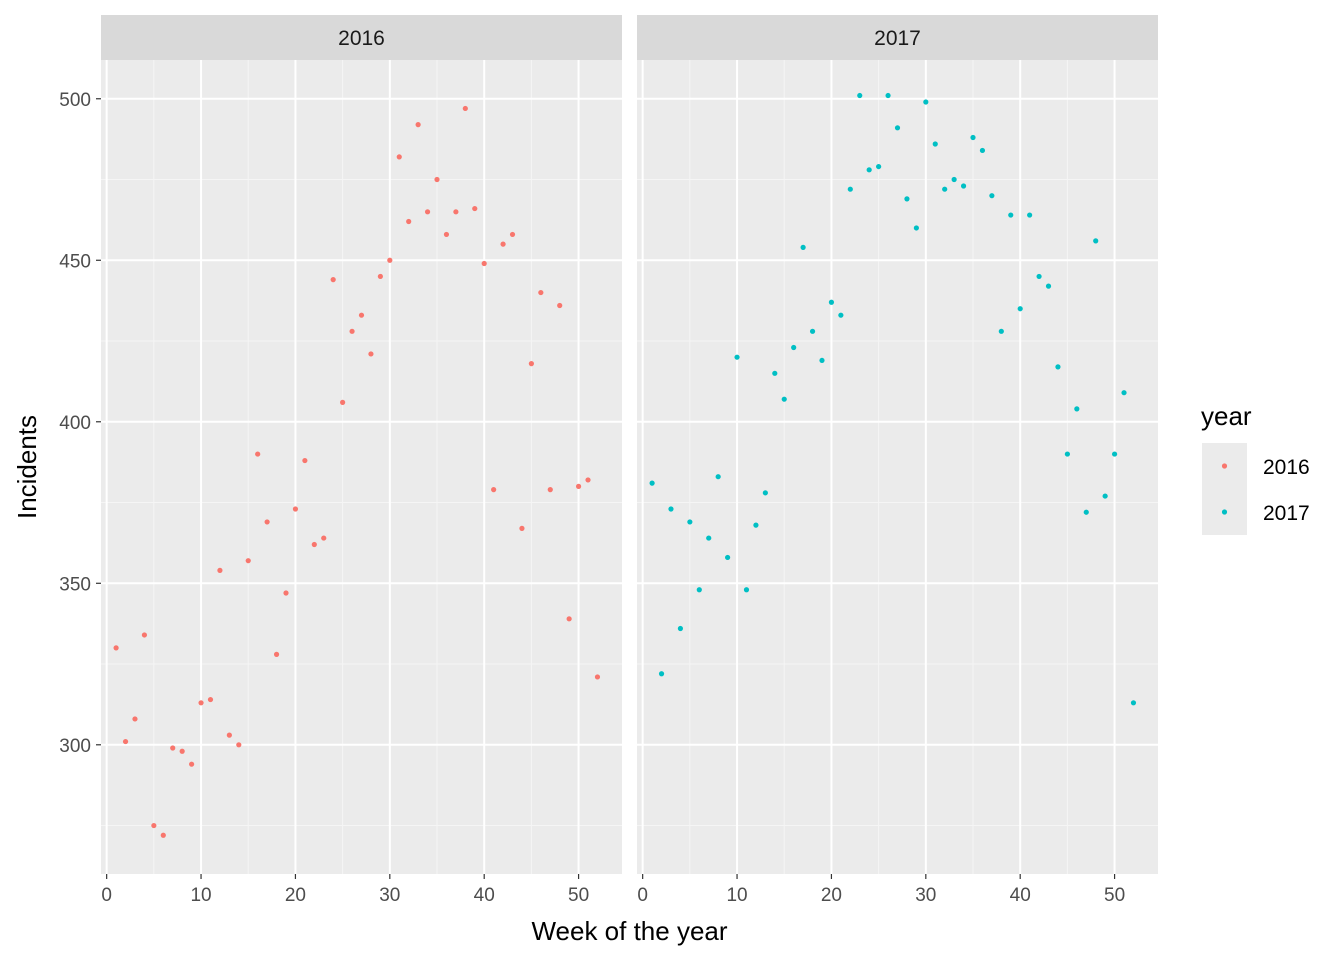  I want to click on x-axis-title: Week of the year, so click(629, 931).